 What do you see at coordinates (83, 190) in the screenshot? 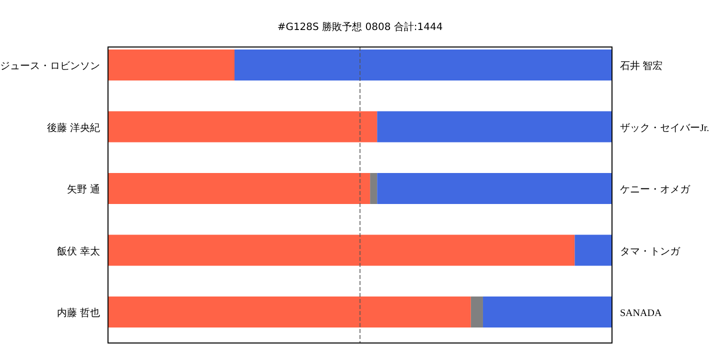
I see `y-tick-label: 矢野 通` at bounding box center [83, 190].